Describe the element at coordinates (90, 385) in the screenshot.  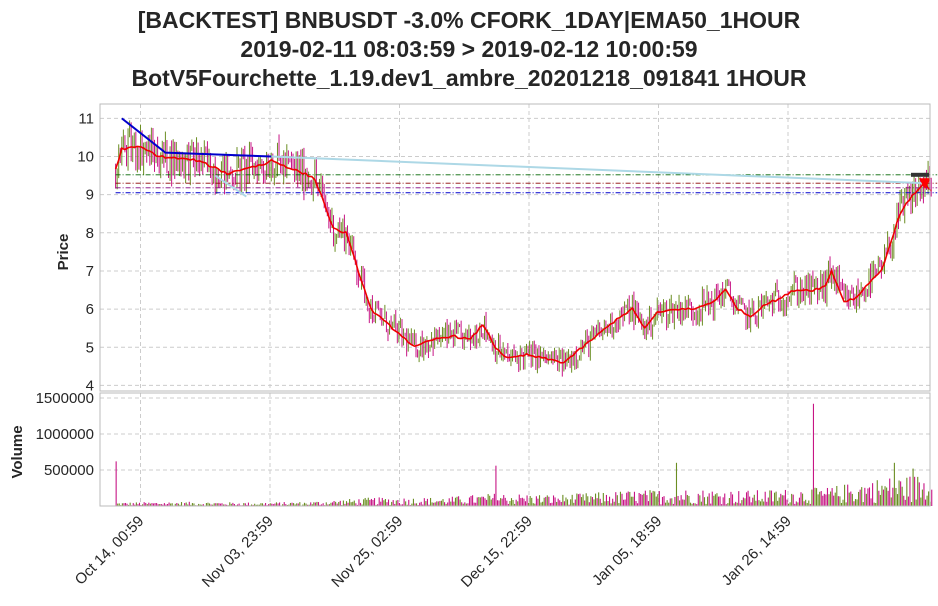
I see `price-tick-label: 4` at that location.